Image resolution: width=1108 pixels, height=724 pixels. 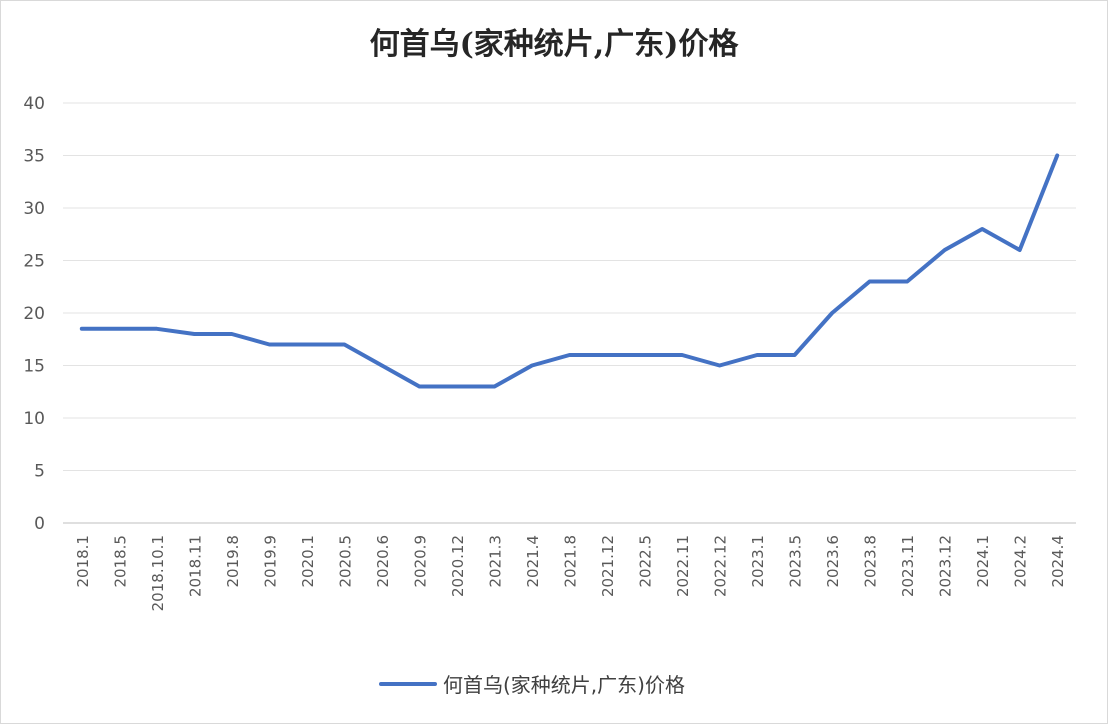 What do you see at coordinates (39, 524) in the screenshot?
I see `y-tick-label: 0` at bounding box center [39, 524].